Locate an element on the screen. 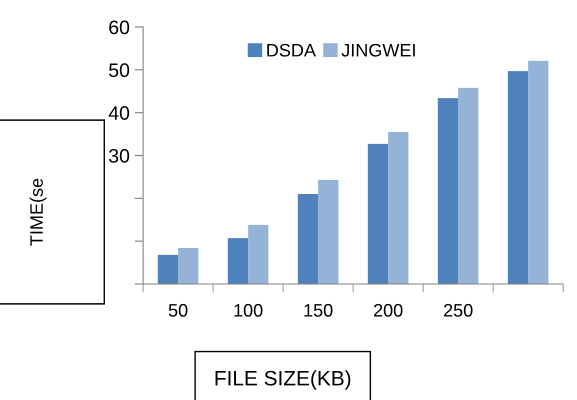  y-tick-label: 60 is located at coordinates (119, 27).